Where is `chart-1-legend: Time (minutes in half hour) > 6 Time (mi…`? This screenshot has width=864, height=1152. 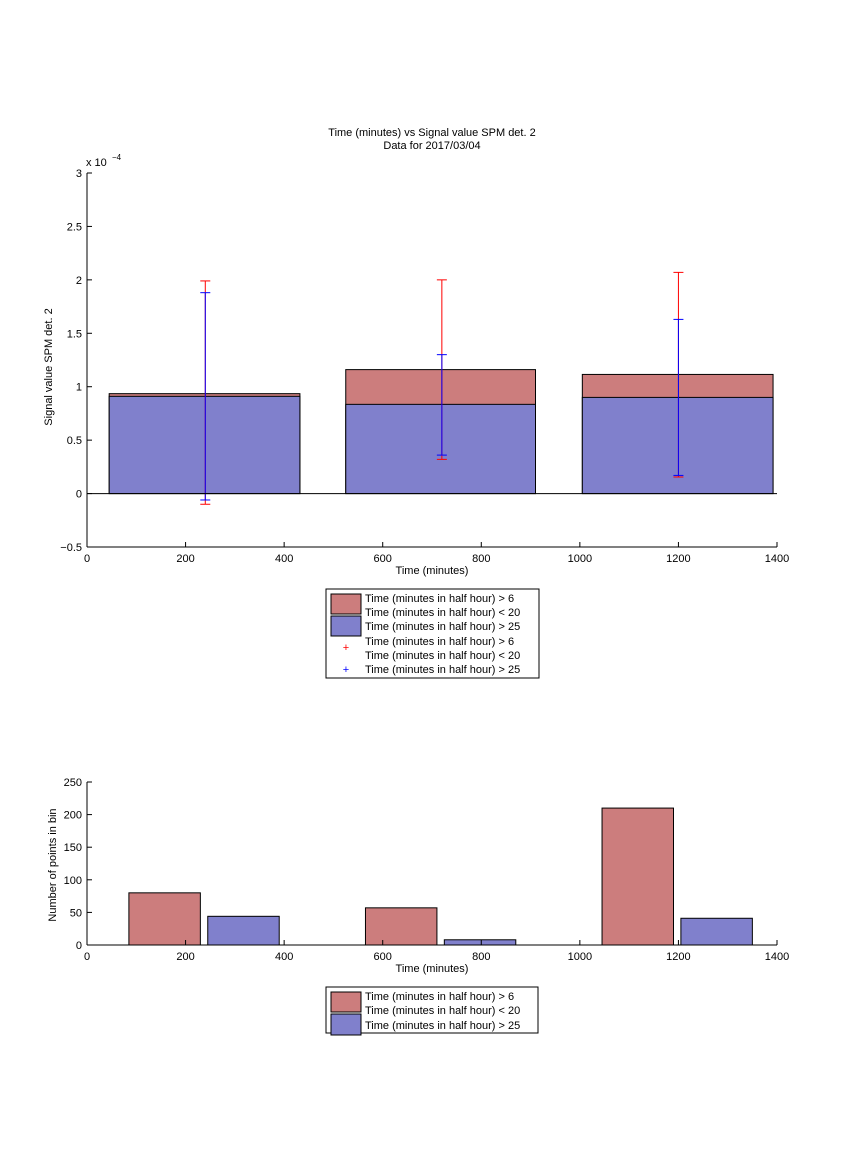 chart-1-legend: Time (minutes in half hour) > 6 Time (mi… is located at coordinates (432, 633).